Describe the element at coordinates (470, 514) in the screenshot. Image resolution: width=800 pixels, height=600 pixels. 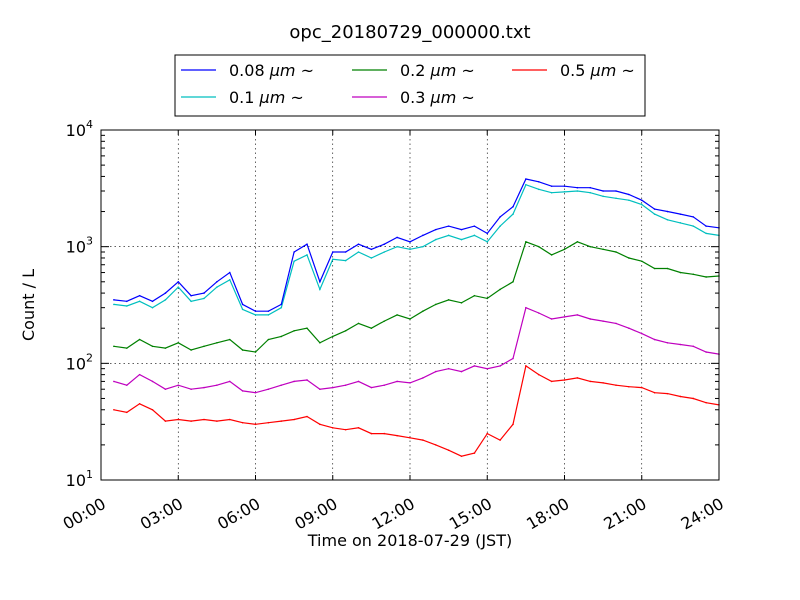
I see `x-tick-label: 15:00` at that location.